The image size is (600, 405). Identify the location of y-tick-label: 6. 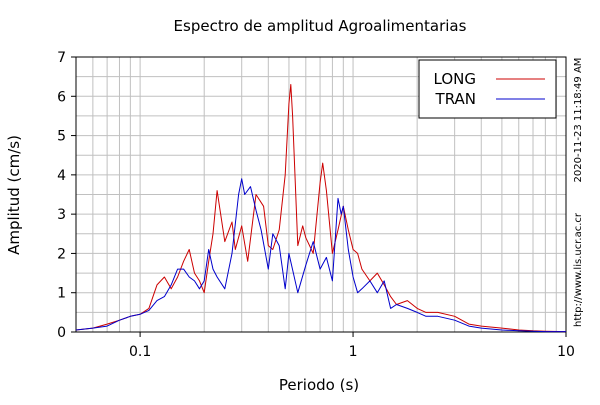
(61, 97).